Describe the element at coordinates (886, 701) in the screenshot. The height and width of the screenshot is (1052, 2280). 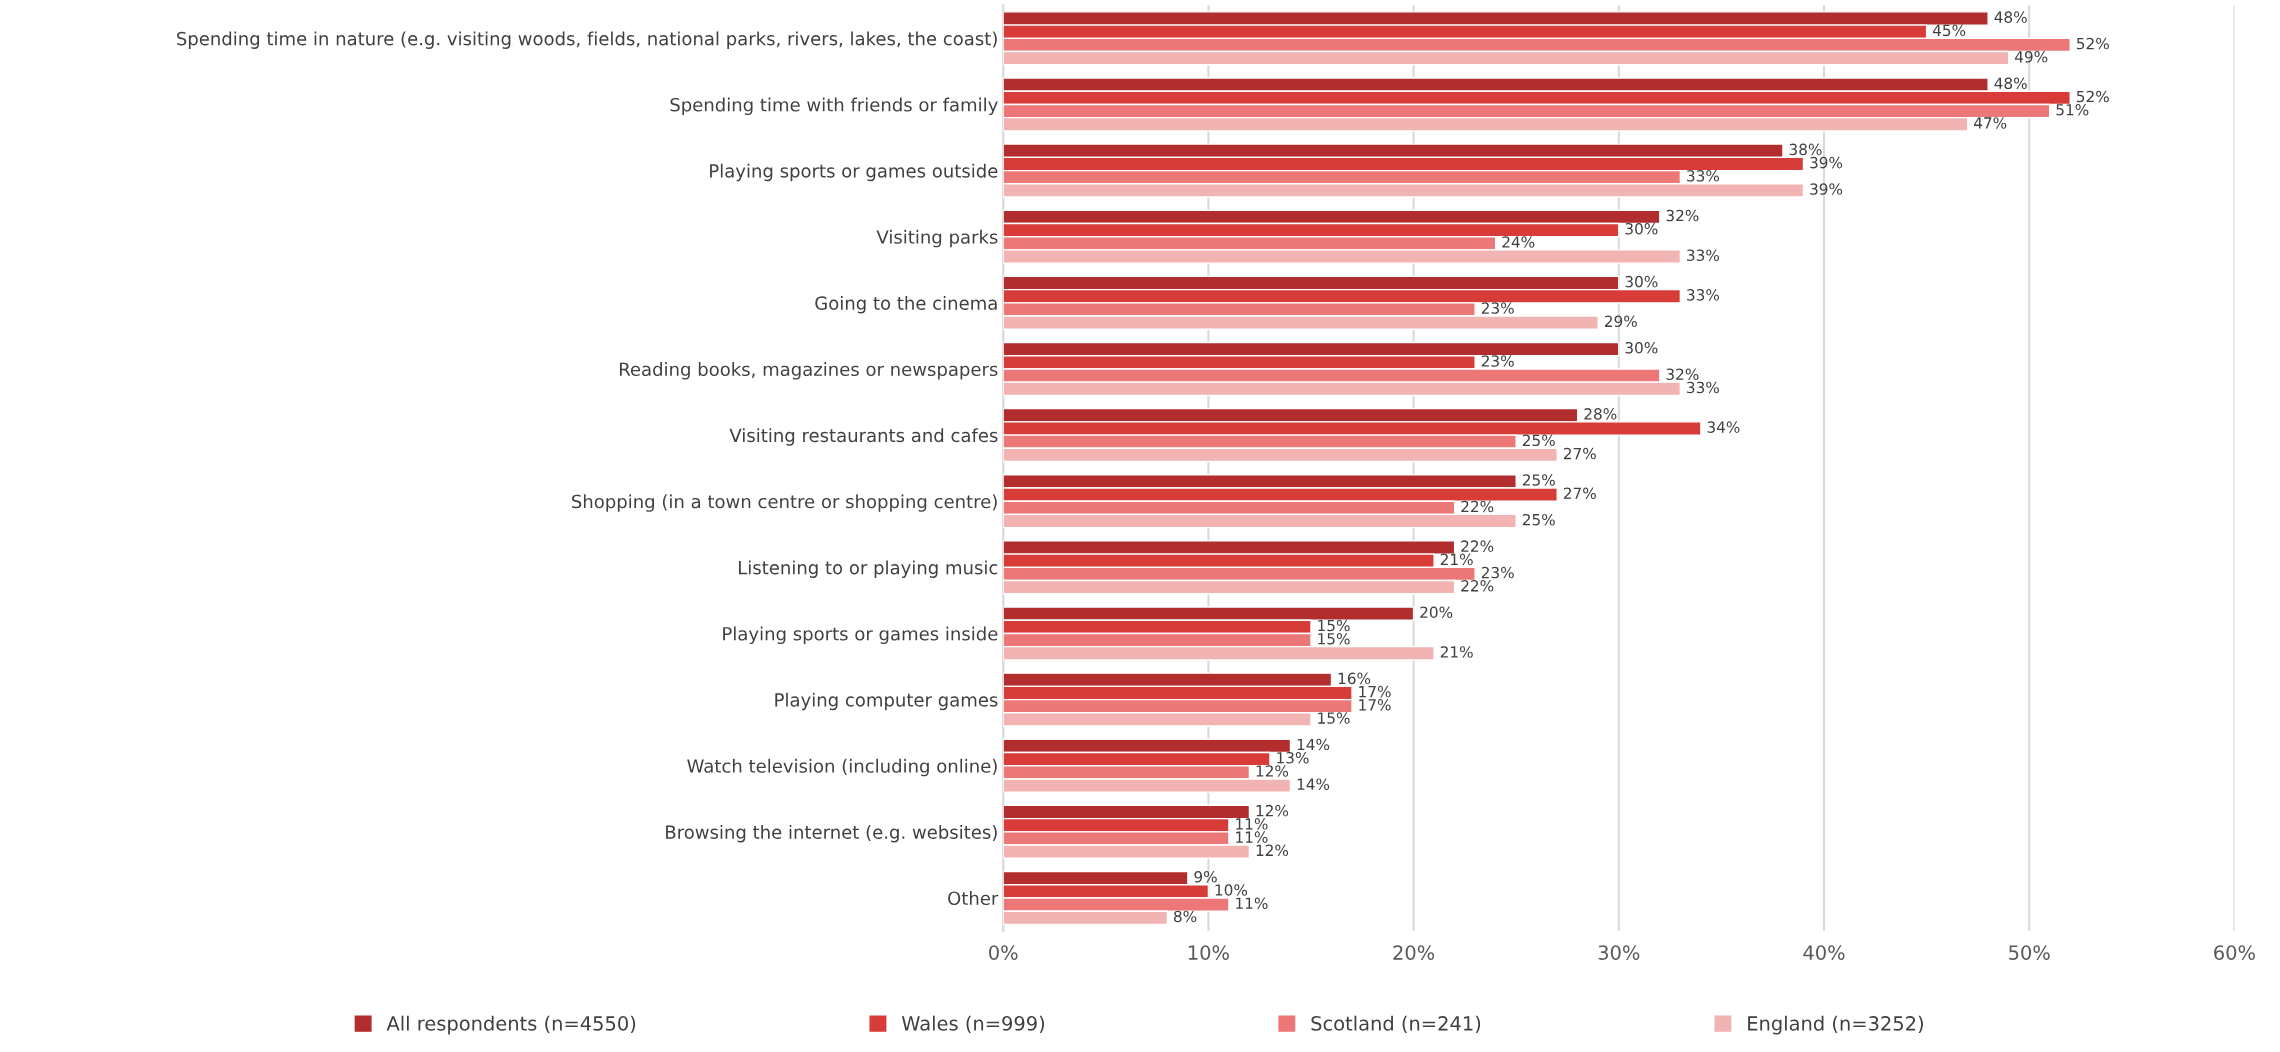
I see `y-tick-label: Playing computer games` at that location.